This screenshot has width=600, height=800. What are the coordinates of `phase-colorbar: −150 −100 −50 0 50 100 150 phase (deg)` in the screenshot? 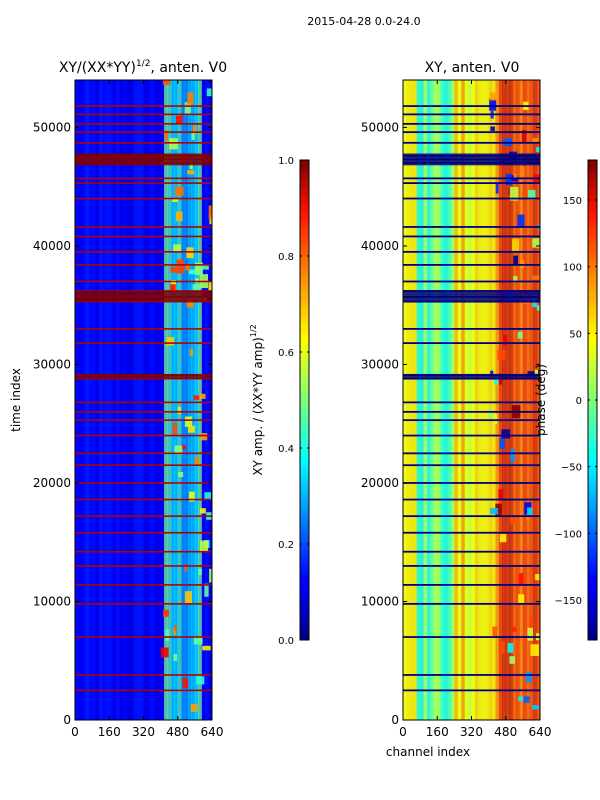 It's located at (566, 400).